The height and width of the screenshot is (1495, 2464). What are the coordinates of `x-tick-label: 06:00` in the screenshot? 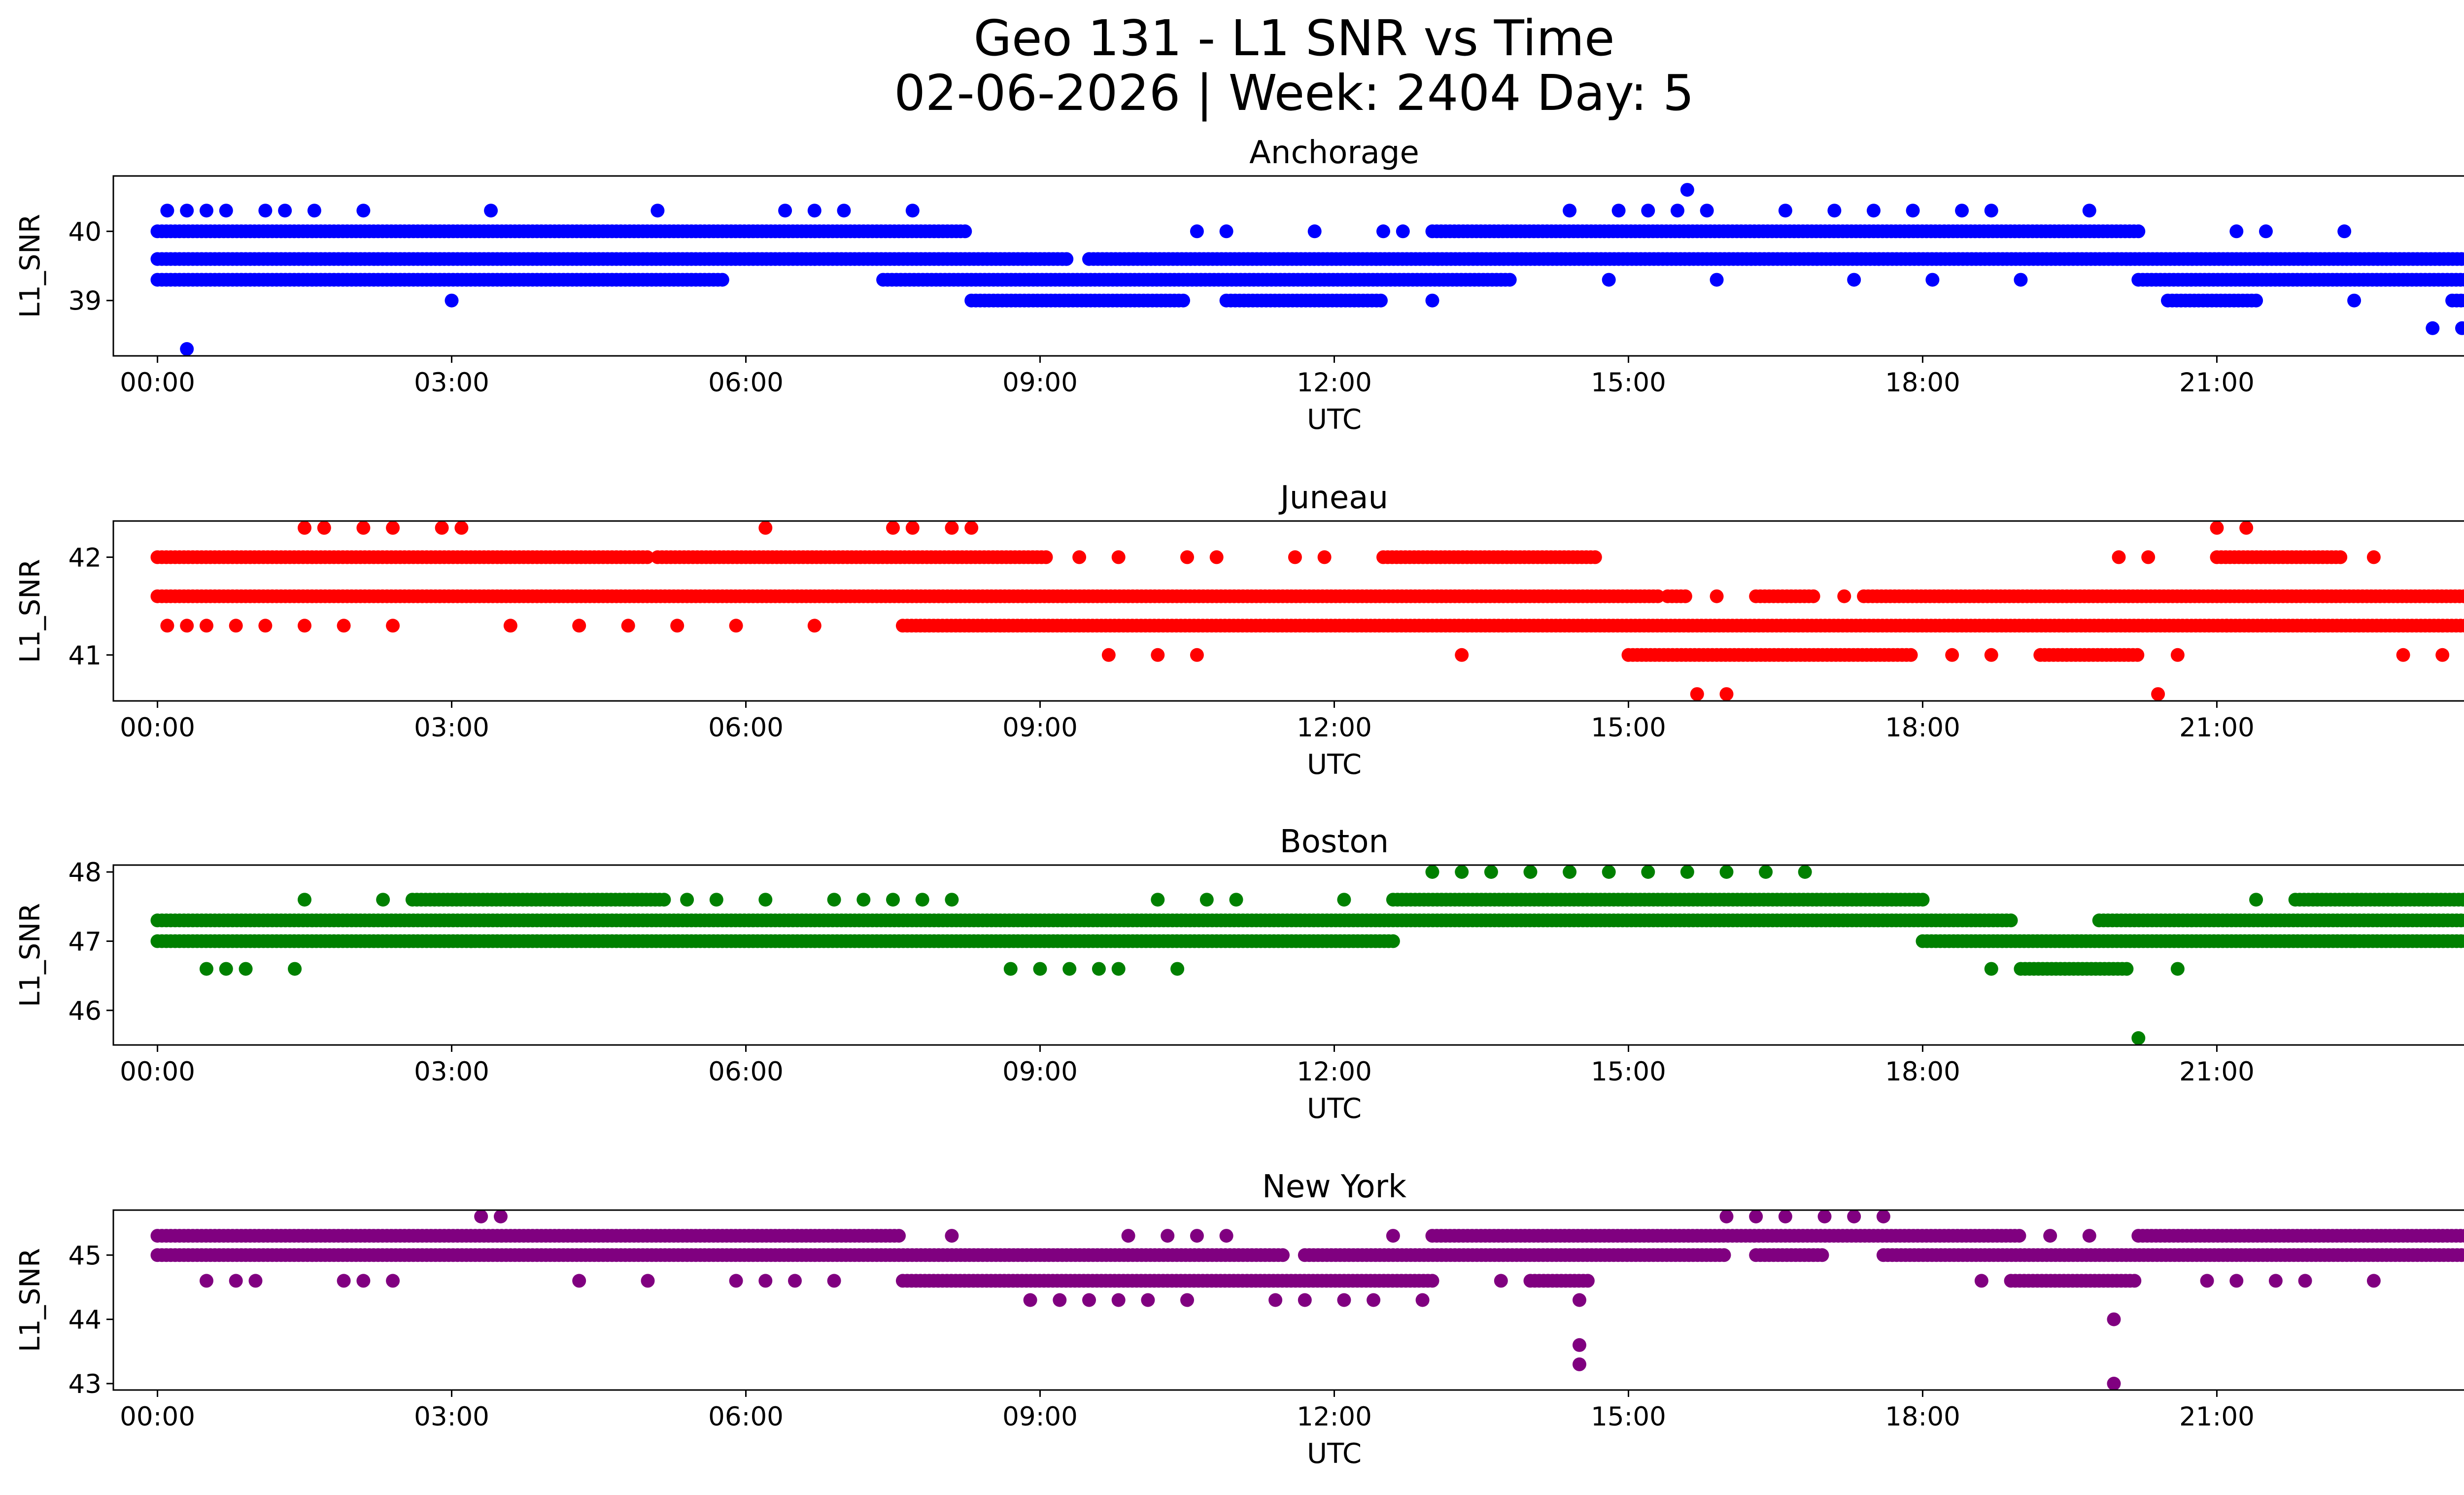 It's located at (746, 1072).